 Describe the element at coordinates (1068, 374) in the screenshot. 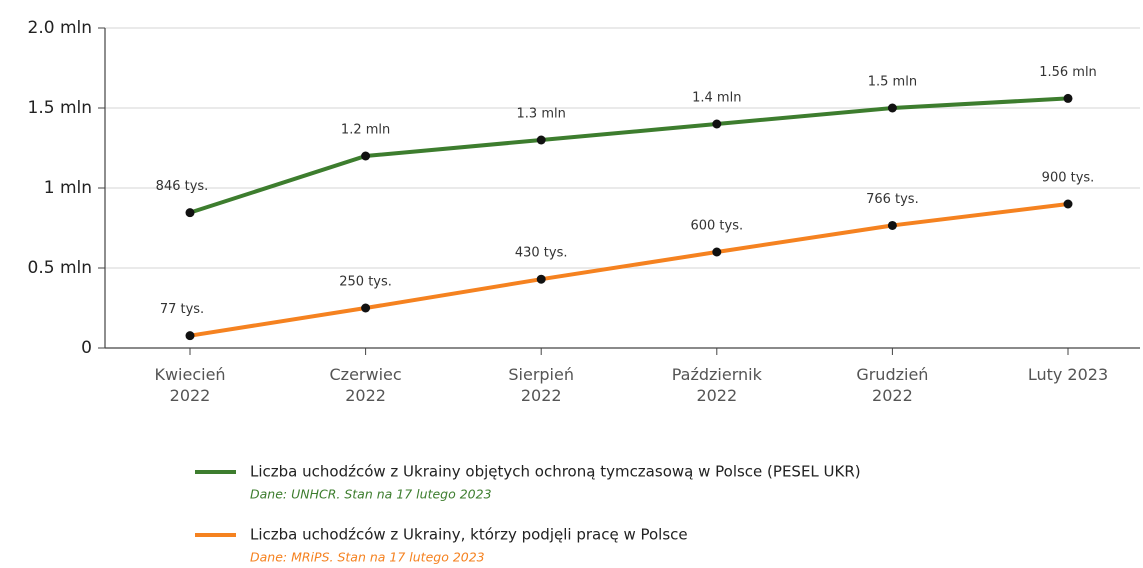

I see `x-tick-label: Luty 2023` at that location.